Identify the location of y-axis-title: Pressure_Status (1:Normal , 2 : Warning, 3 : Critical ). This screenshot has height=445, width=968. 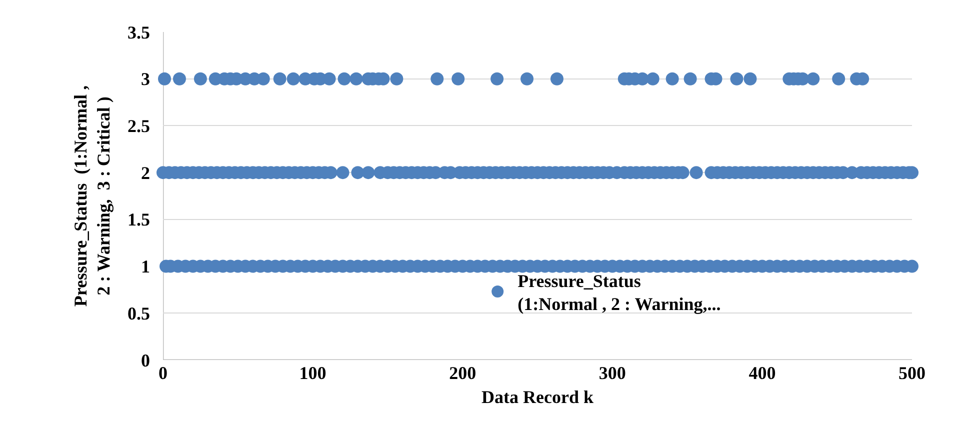
(92, 196).